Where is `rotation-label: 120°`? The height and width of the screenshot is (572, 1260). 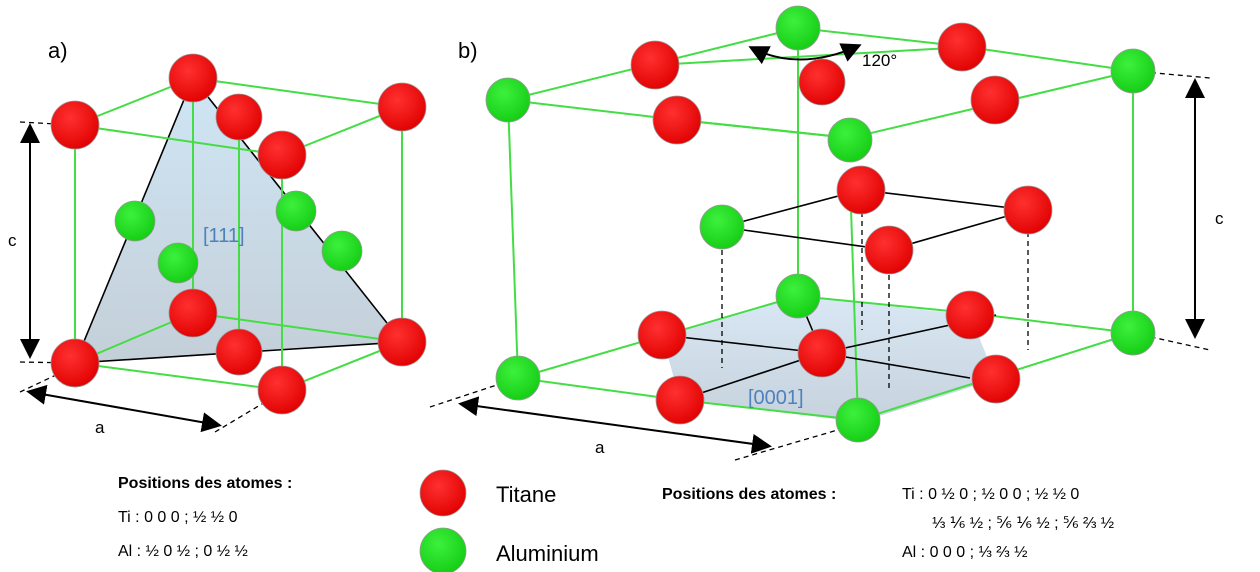 rotation-label: 120° is located at coordinates (879, 60).